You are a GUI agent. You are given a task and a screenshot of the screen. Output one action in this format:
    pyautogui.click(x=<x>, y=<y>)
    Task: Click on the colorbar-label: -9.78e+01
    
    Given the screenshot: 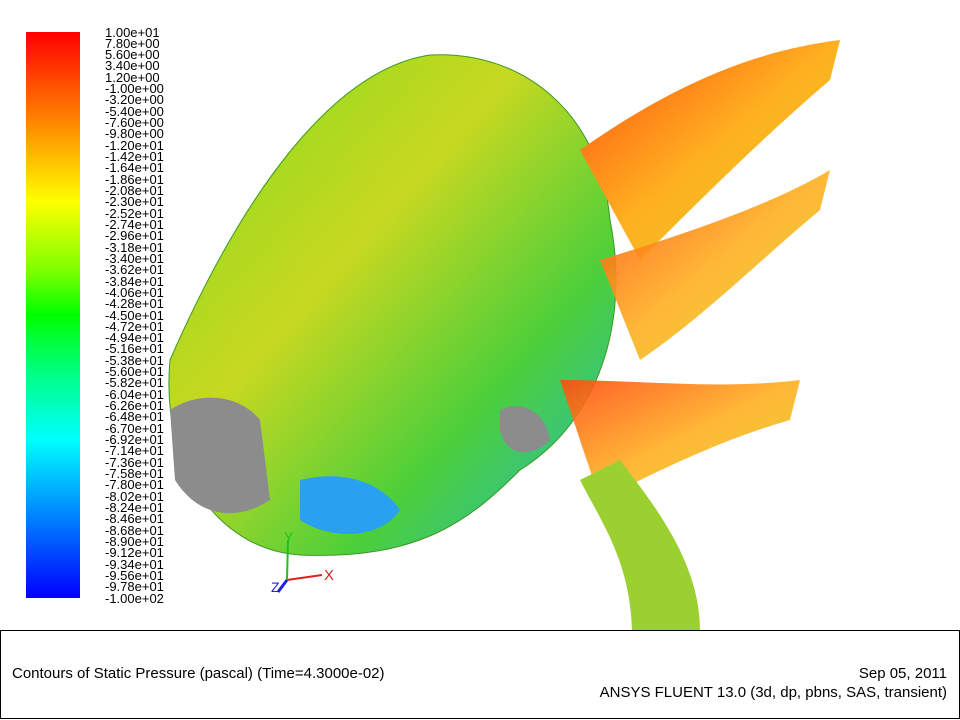 What is the action you would take?
    pyautogui.click(x=134, y=587)
    